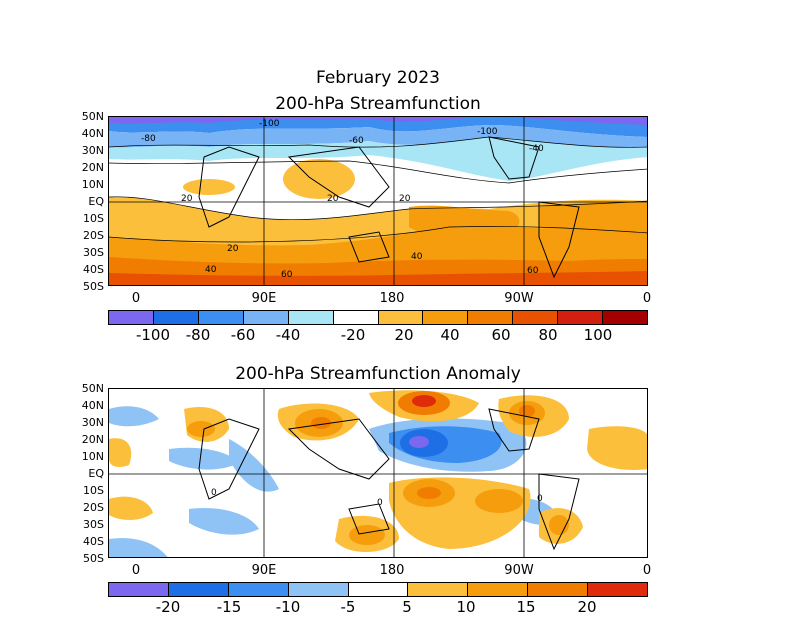 The width and height of the screenshot is (800, 618). What do you see at coordinates (288, 607) in the screenshot?
I see `colorbar-label: -10` at bounding box center [288, 607].